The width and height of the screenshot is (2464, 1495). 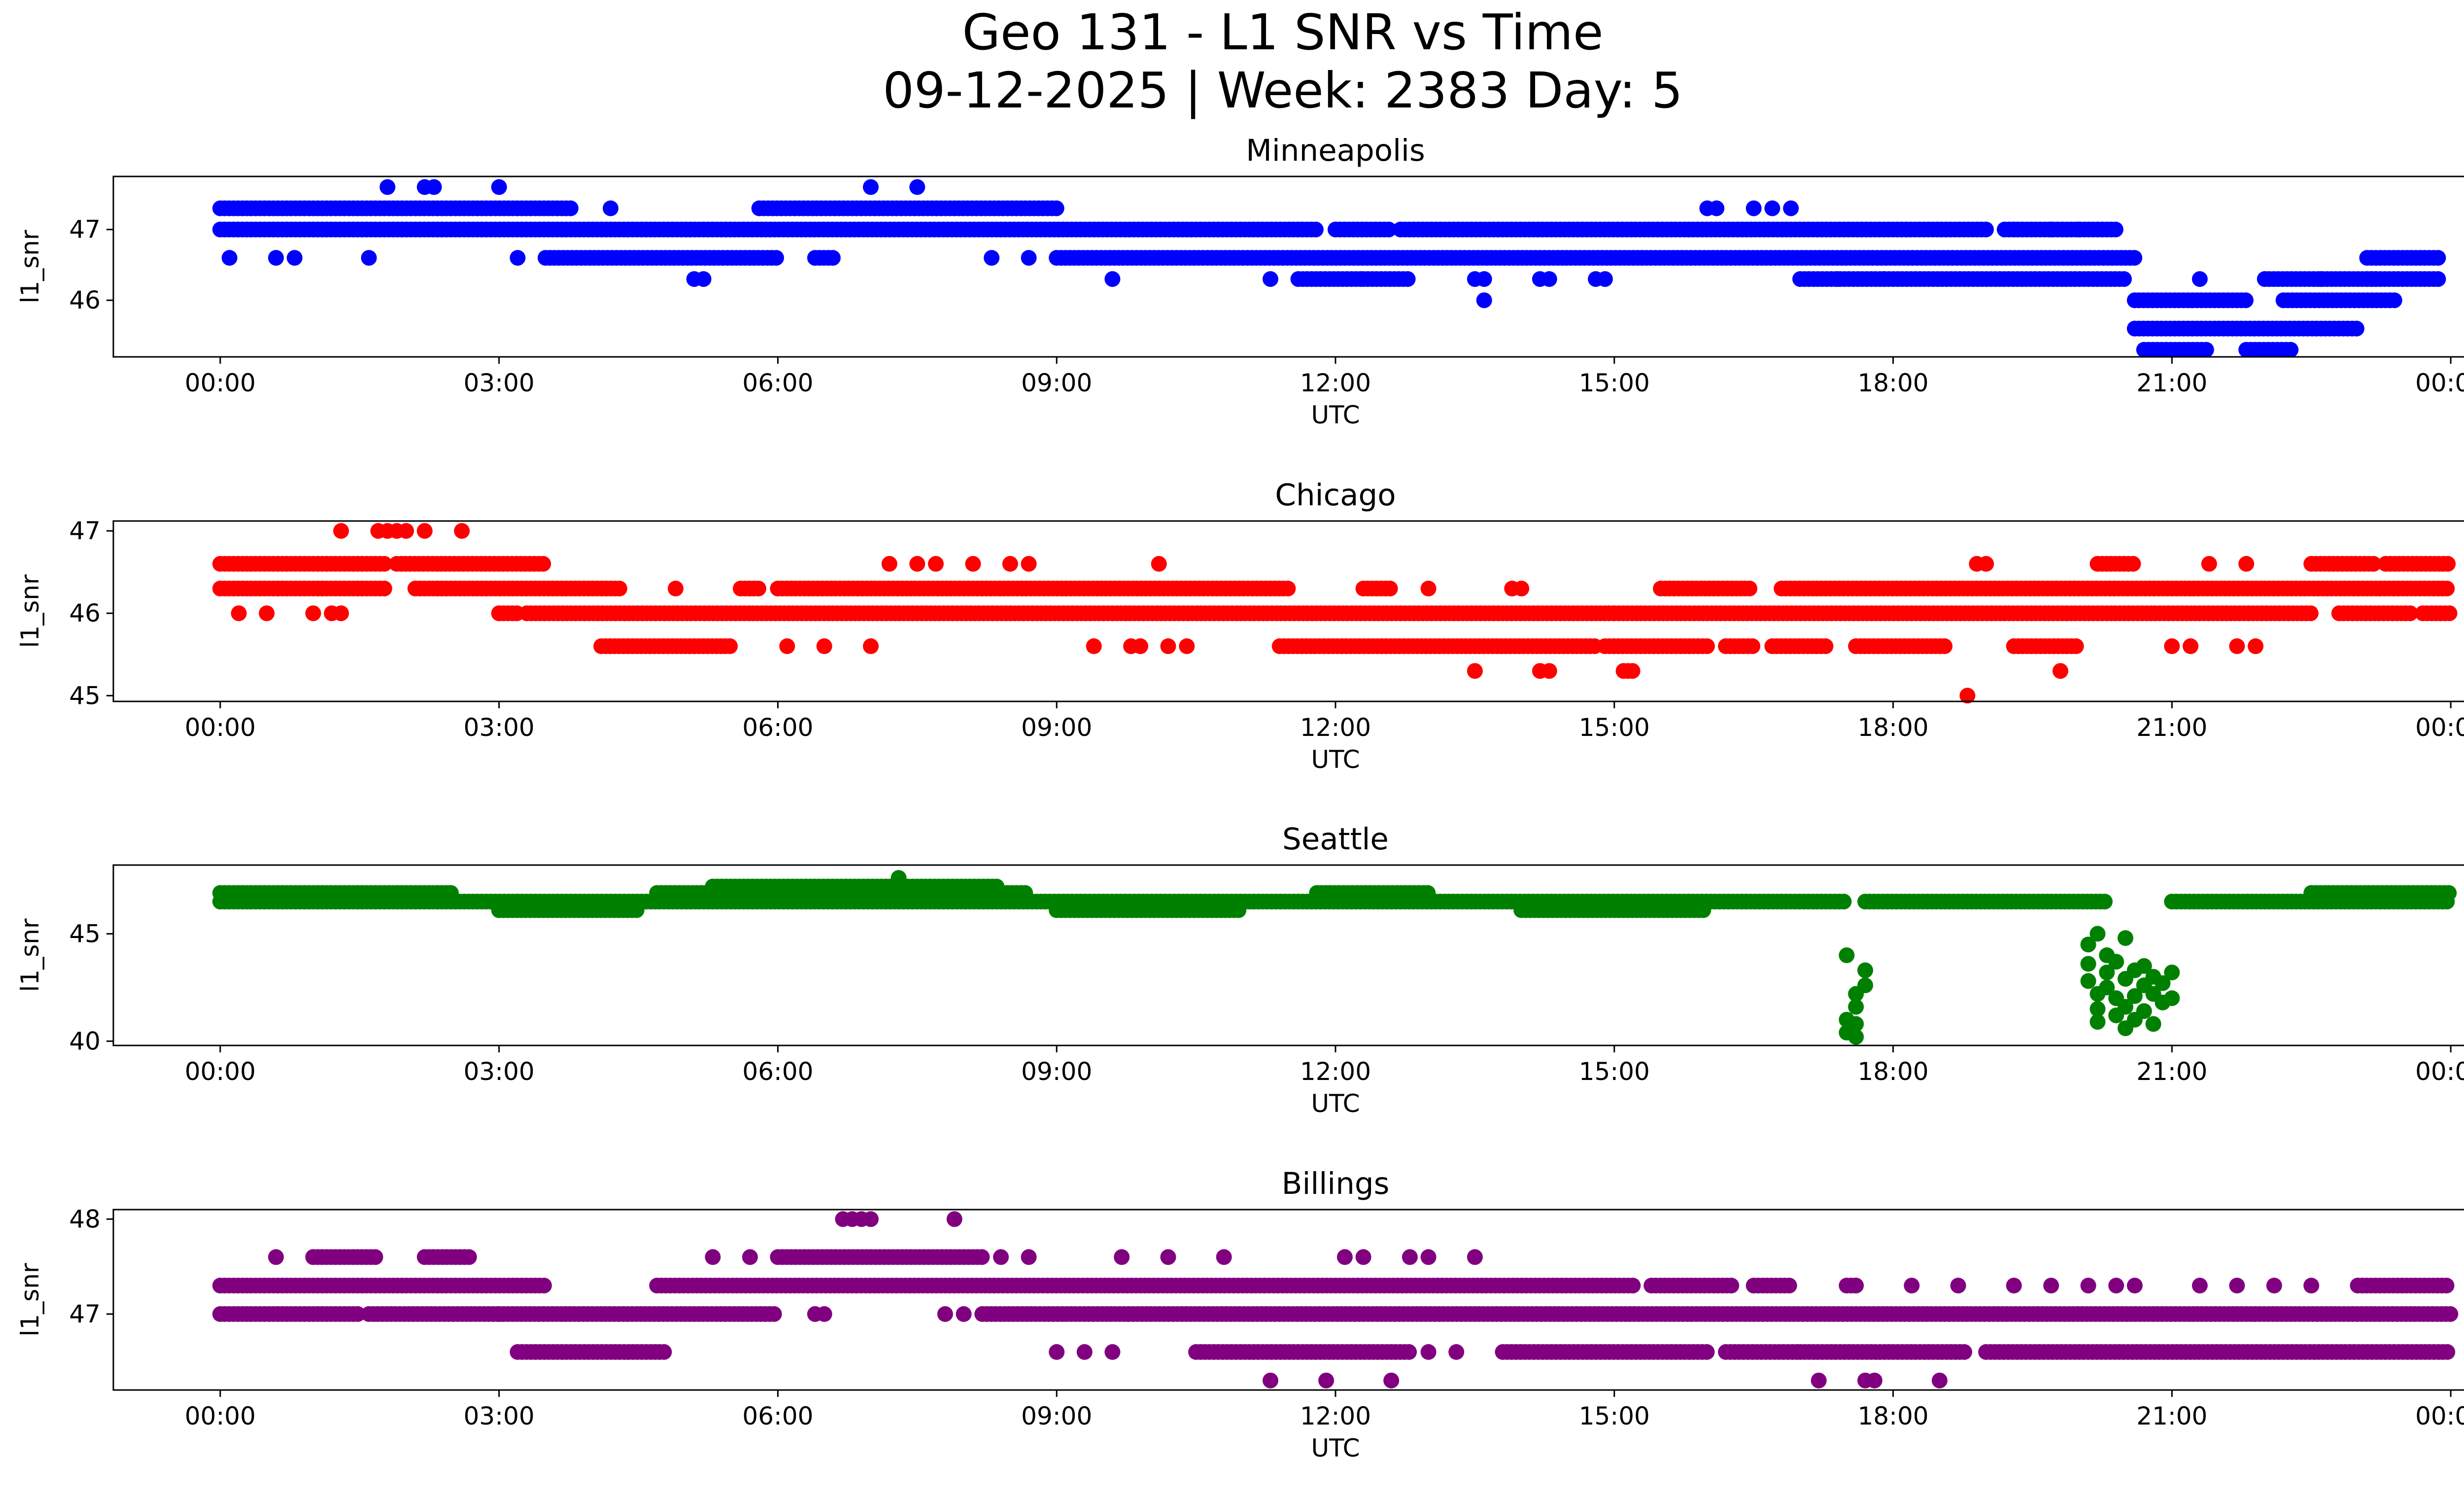 I want to click on subplot-title: Minneapolis, so click(x=1335, y=150).